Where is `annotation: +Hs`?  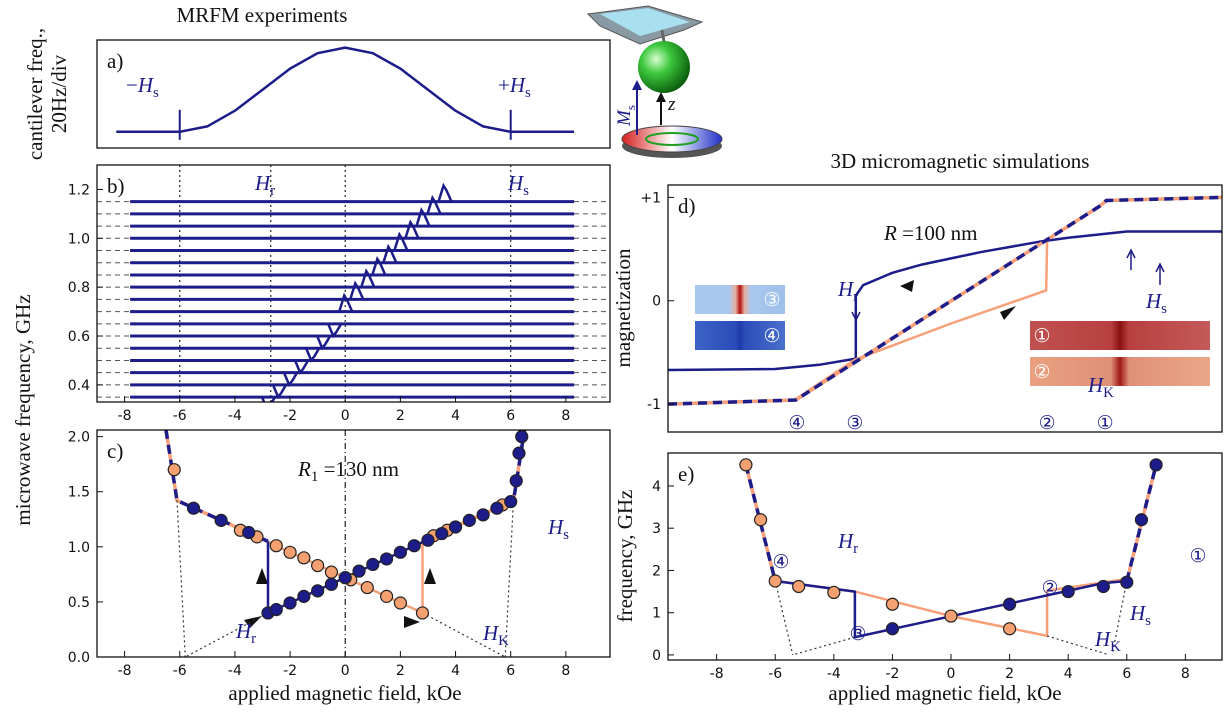
annotation: +Hs is located at coordinates (514, 87).